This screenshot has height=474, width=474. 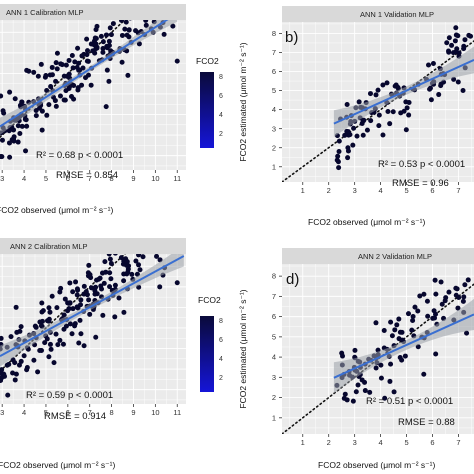 I want to click on x-tick-label: 1, so click(x=303, y=190).